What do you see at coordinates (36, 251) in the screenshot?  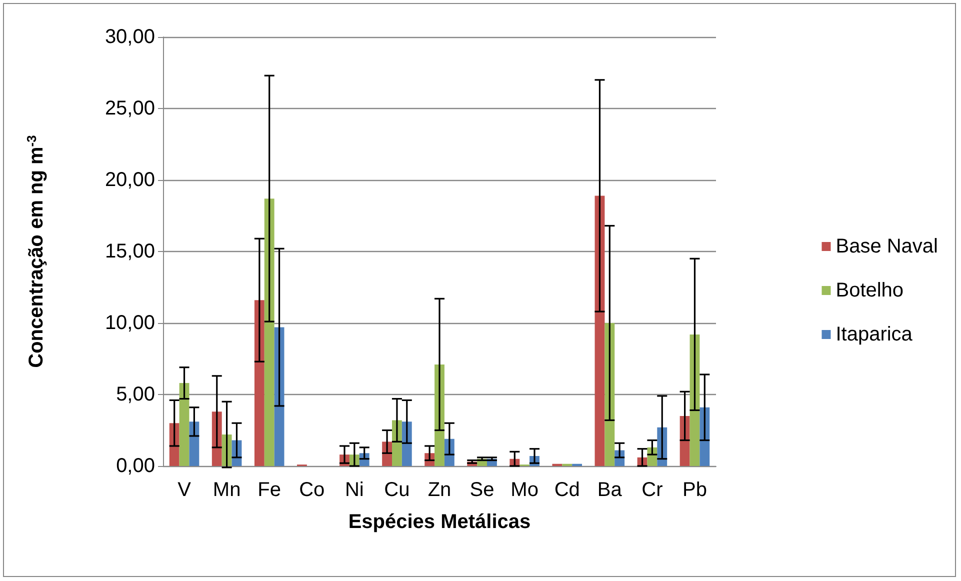 I see `y-axis-title: Concentração em ng m-3` at bounding box center [36, 251].